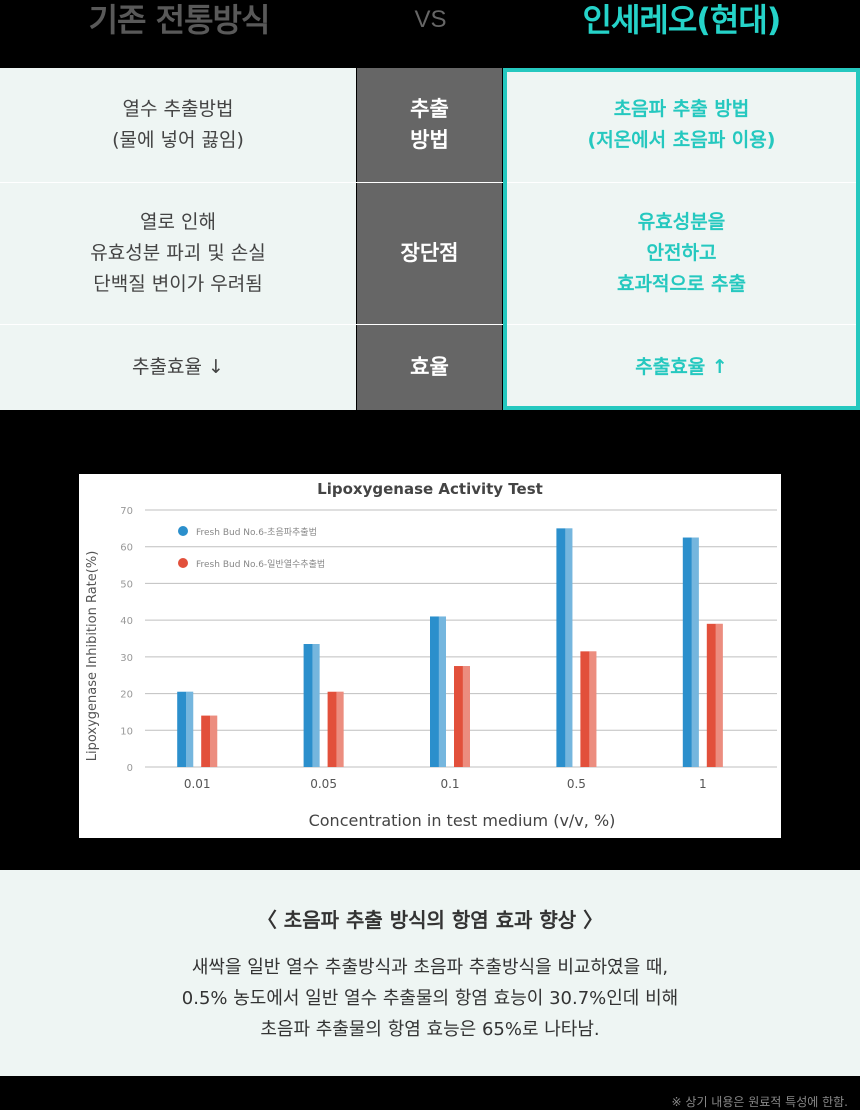 This screenshot has width=860, height=1110. What do you see at coordinates (430, 34) in the screenshot?
I see `comparison-header: 기존 전통방식 VS 인세레오(현대)` at bounding box center [430, 34].